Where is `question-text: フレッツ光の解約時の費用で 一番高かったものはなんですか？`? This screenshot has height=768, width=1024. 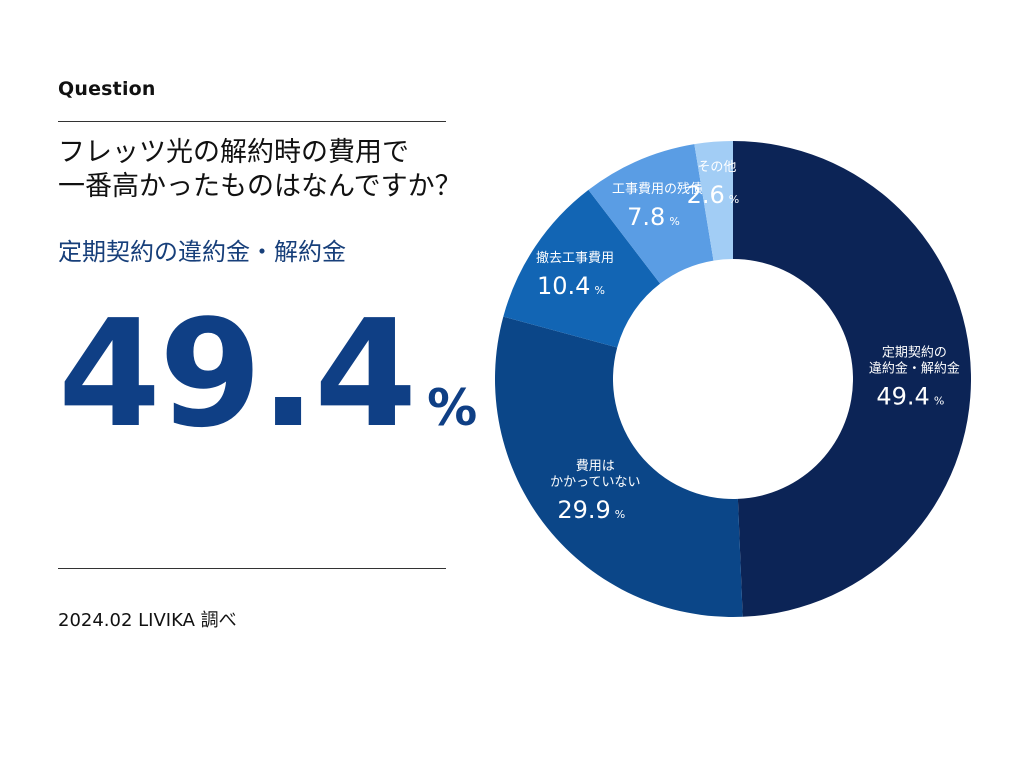
question-text: フレッツ光の解約時の費用で 一番高かったものはなんですか？ is located at coordinates (288, 170).